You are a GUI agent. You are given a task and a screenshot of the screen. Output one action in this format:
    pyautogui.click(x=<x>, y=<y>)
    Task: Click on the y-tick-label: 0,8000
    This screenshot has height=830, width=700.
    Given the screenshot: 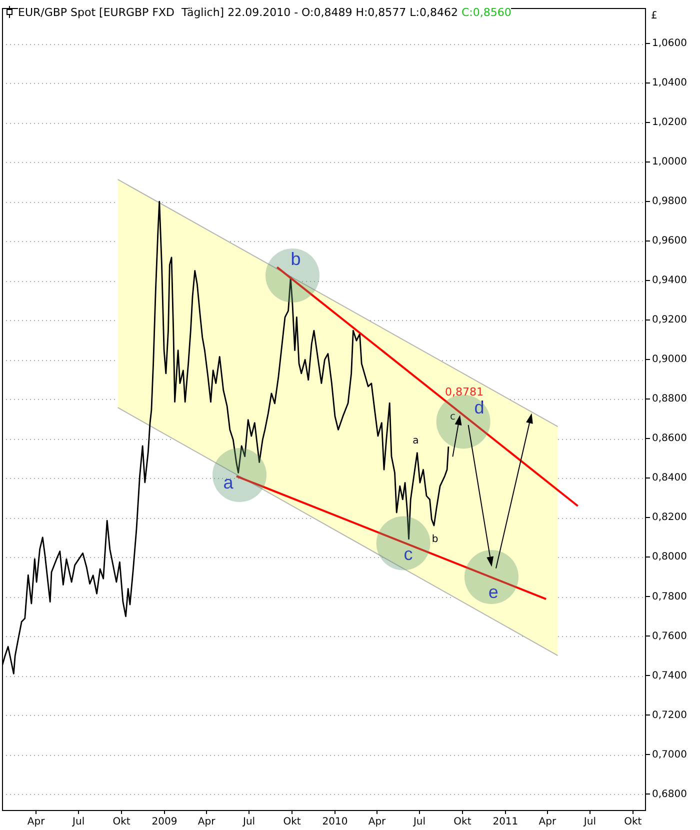 What is the action you would take?
    pyautogui.click(x=669, y=557)
    